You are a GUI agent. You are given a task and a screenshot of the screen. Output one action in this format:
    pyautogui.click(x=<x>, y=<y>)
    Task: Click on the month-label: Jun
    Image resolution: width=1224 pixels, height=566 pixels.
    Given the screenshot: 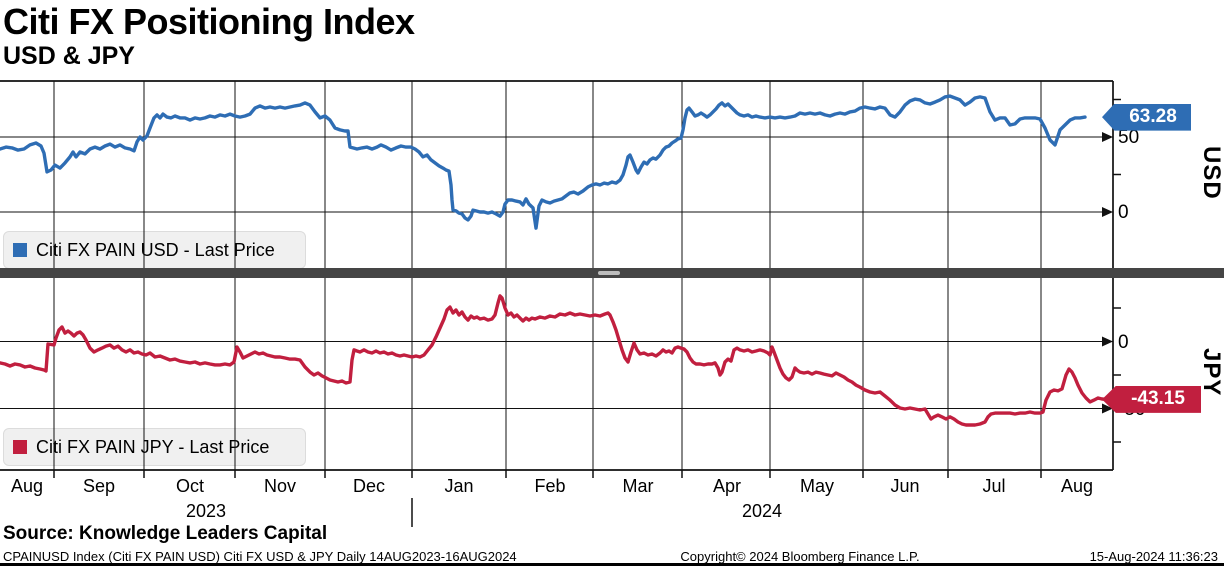 What is the action you would take?
    pyautogui.click(x=905, y=486)
    